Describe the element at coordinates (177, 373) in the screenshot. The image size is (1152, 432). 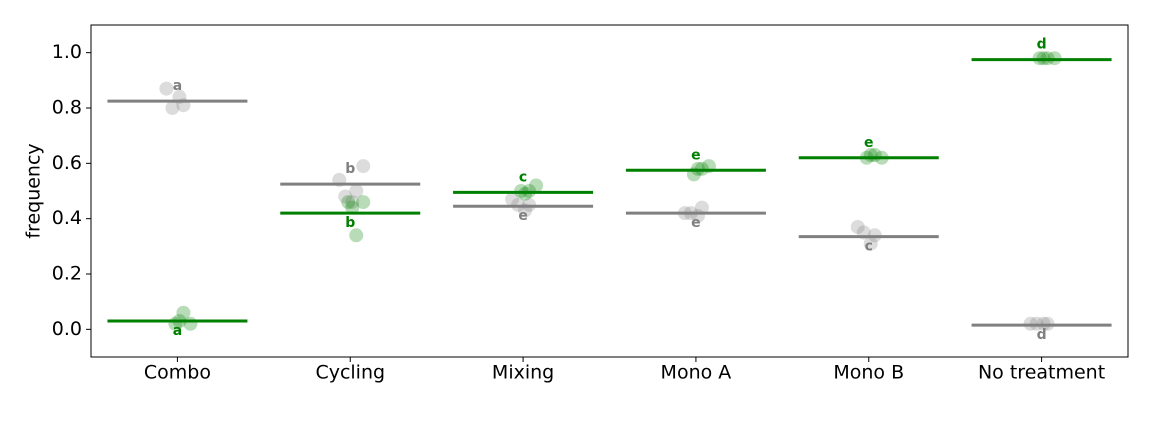
I see `x-tick-label: Combo` at that location.